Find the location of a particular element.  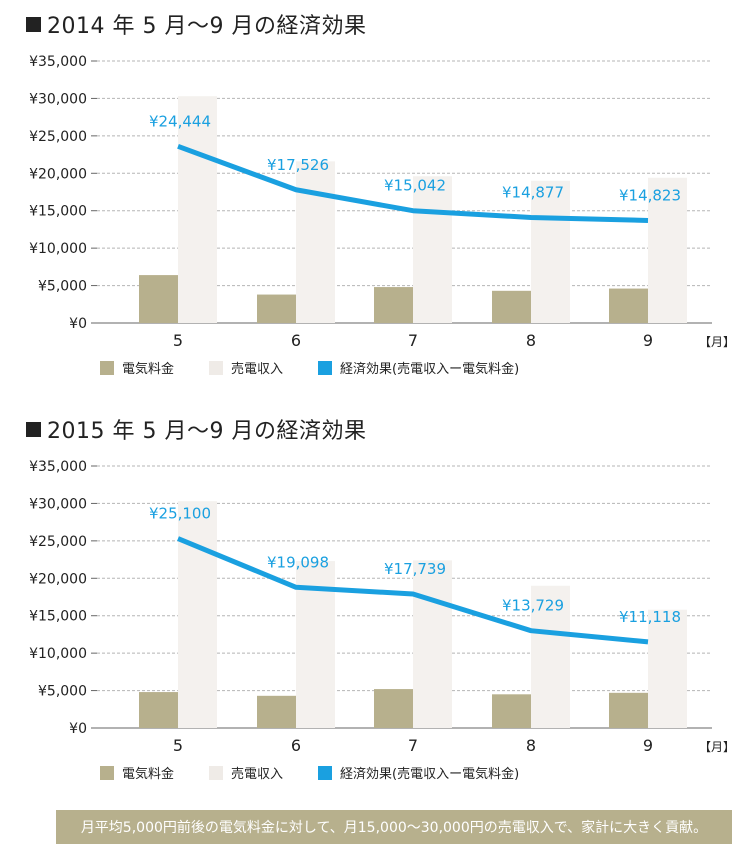

data-label: ¥14,877 is located at coordinates (533, 192).